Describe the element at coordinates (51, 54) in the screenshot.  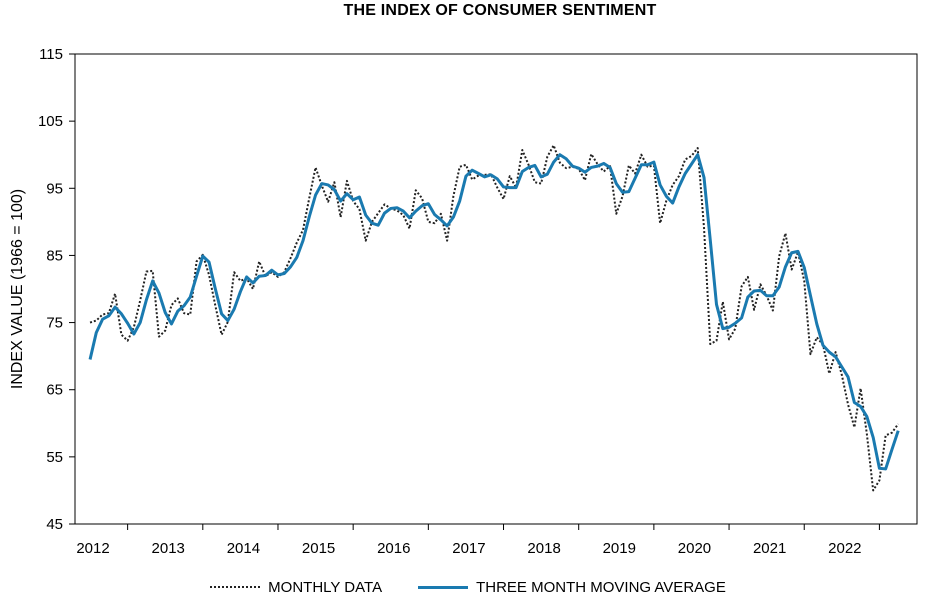
I see `y-tick-label: 115` at that location.